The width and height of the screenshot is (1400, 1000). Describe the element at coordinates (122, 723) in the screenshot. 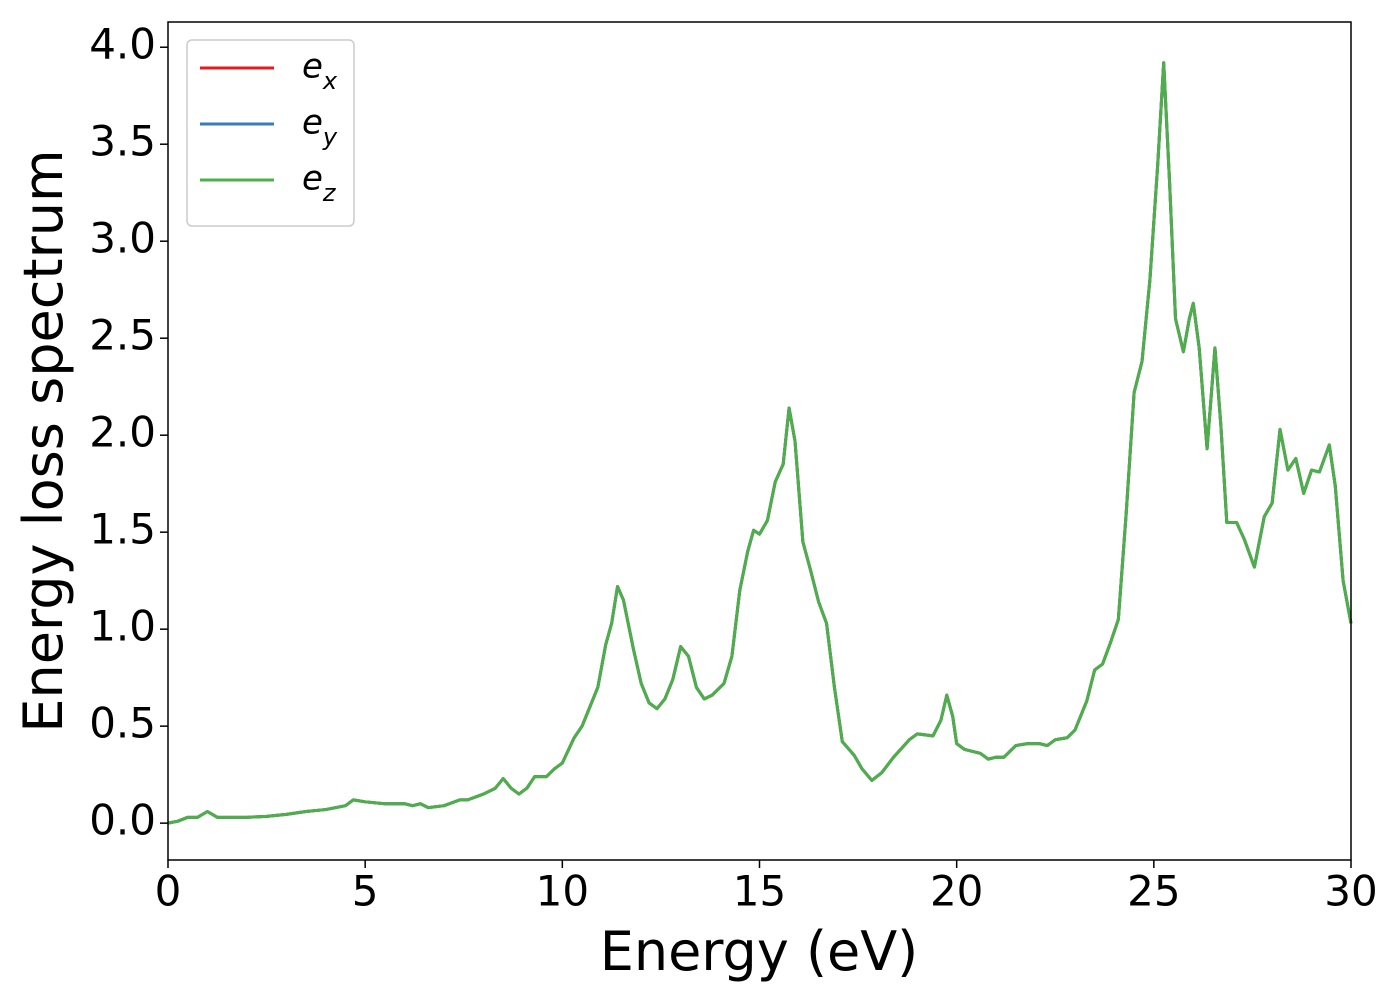

I see `y-tick-label: 0.5` at that location.